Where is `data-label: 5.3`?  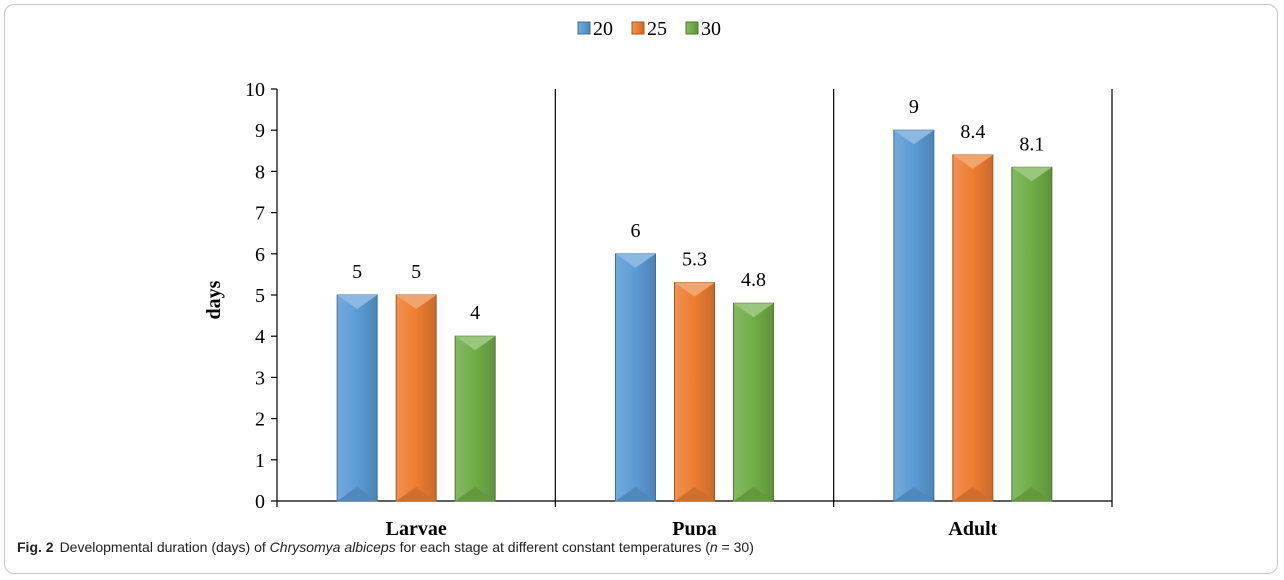
data-label: 5.3 is located at coordinates (694, 260).